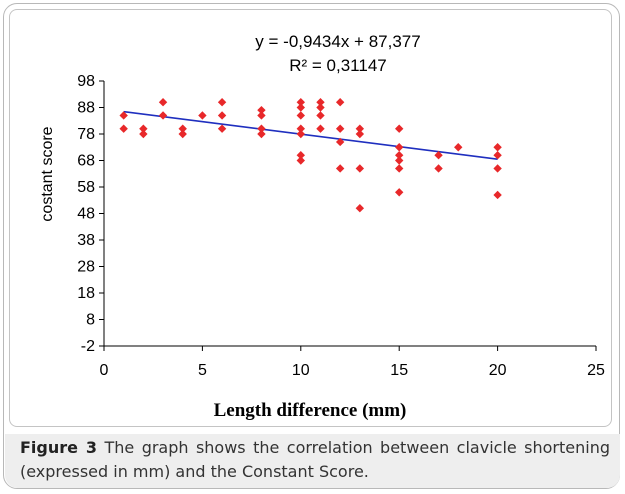 The width and height of the screenshot is (625, 494). Describe the element at coordinates (86, 293) in the screenshot. I see `y-tick-label: 18` at that location.